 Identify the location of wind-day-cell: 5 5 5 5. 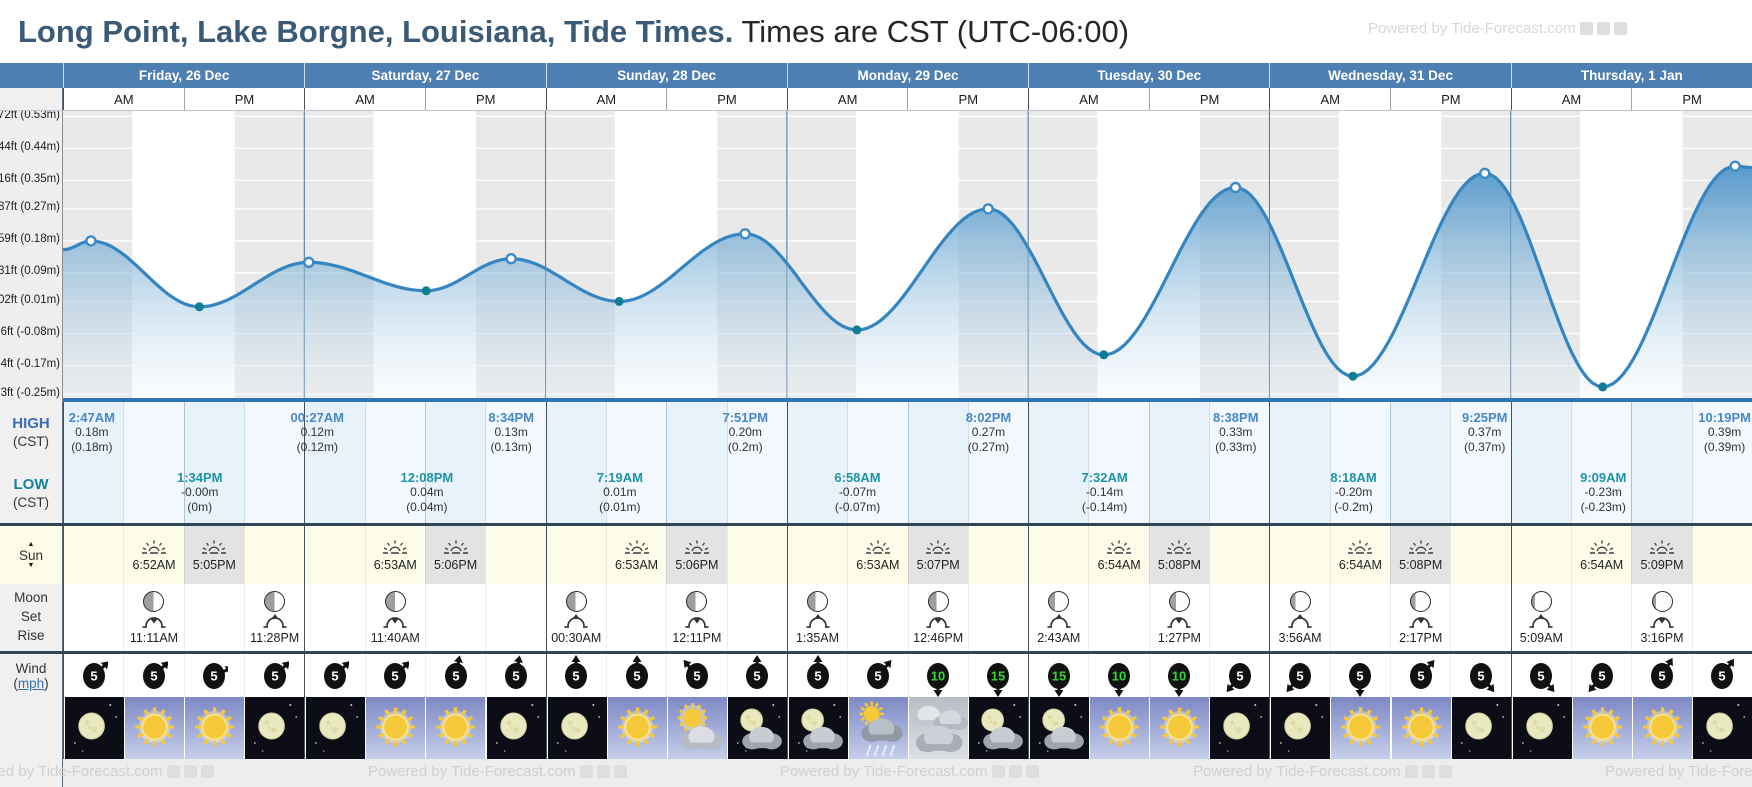
(424, 675).